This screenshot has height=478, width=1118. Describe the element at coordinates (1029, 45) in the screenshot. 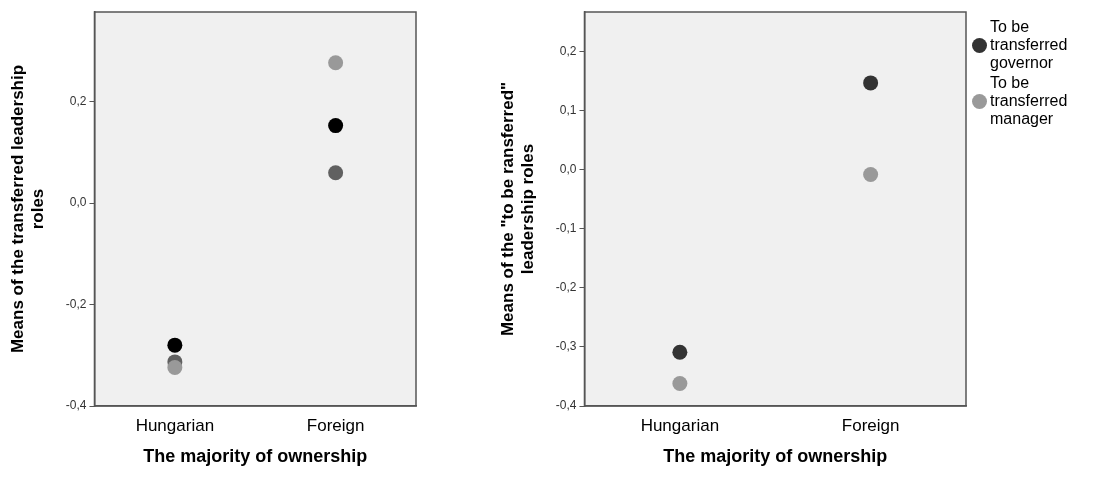

I see `legend-label: To be transferred governor` at that location.